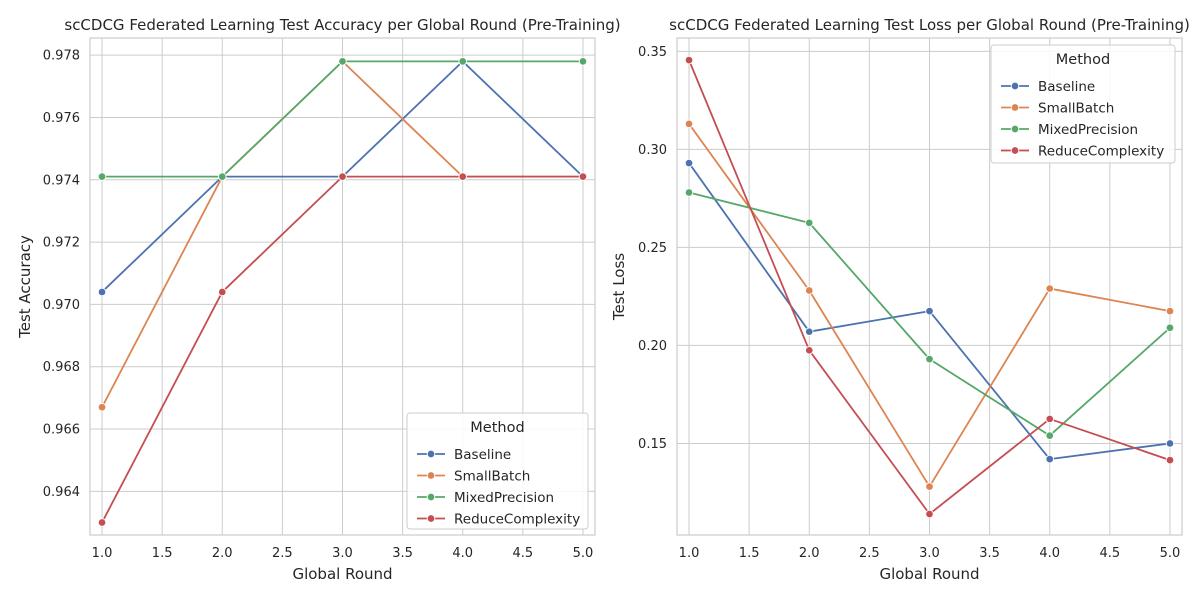 The width and height of the screenshot is (1200, 600). Describe the element at coordinates (1066, 87) in the screenshot. I see `loss-legend-label-baseline: Baseline` at that location.